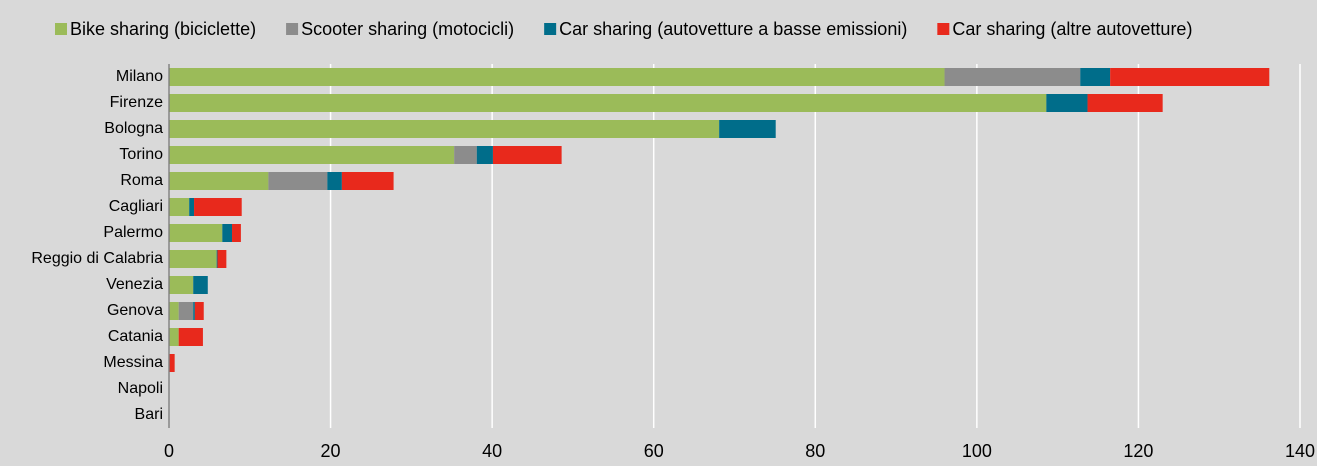 The height and width of the screenshot is (466, 1317). Describe the element at coordinates (139, 76) in the screenshot. I see `y-tick-label: Milano` at that location.